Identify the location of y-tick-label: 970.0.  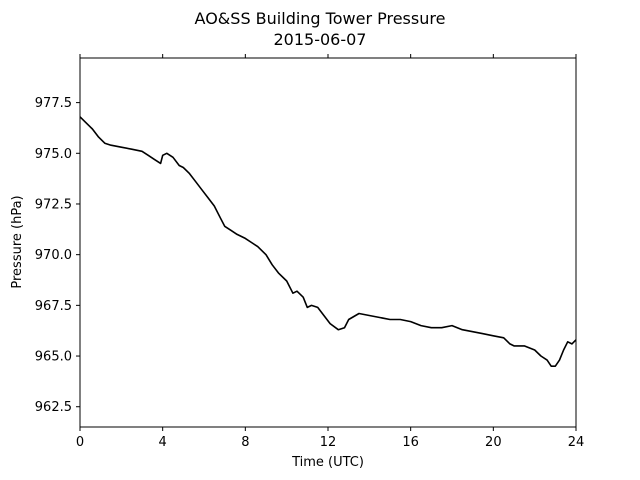
(53, 255).